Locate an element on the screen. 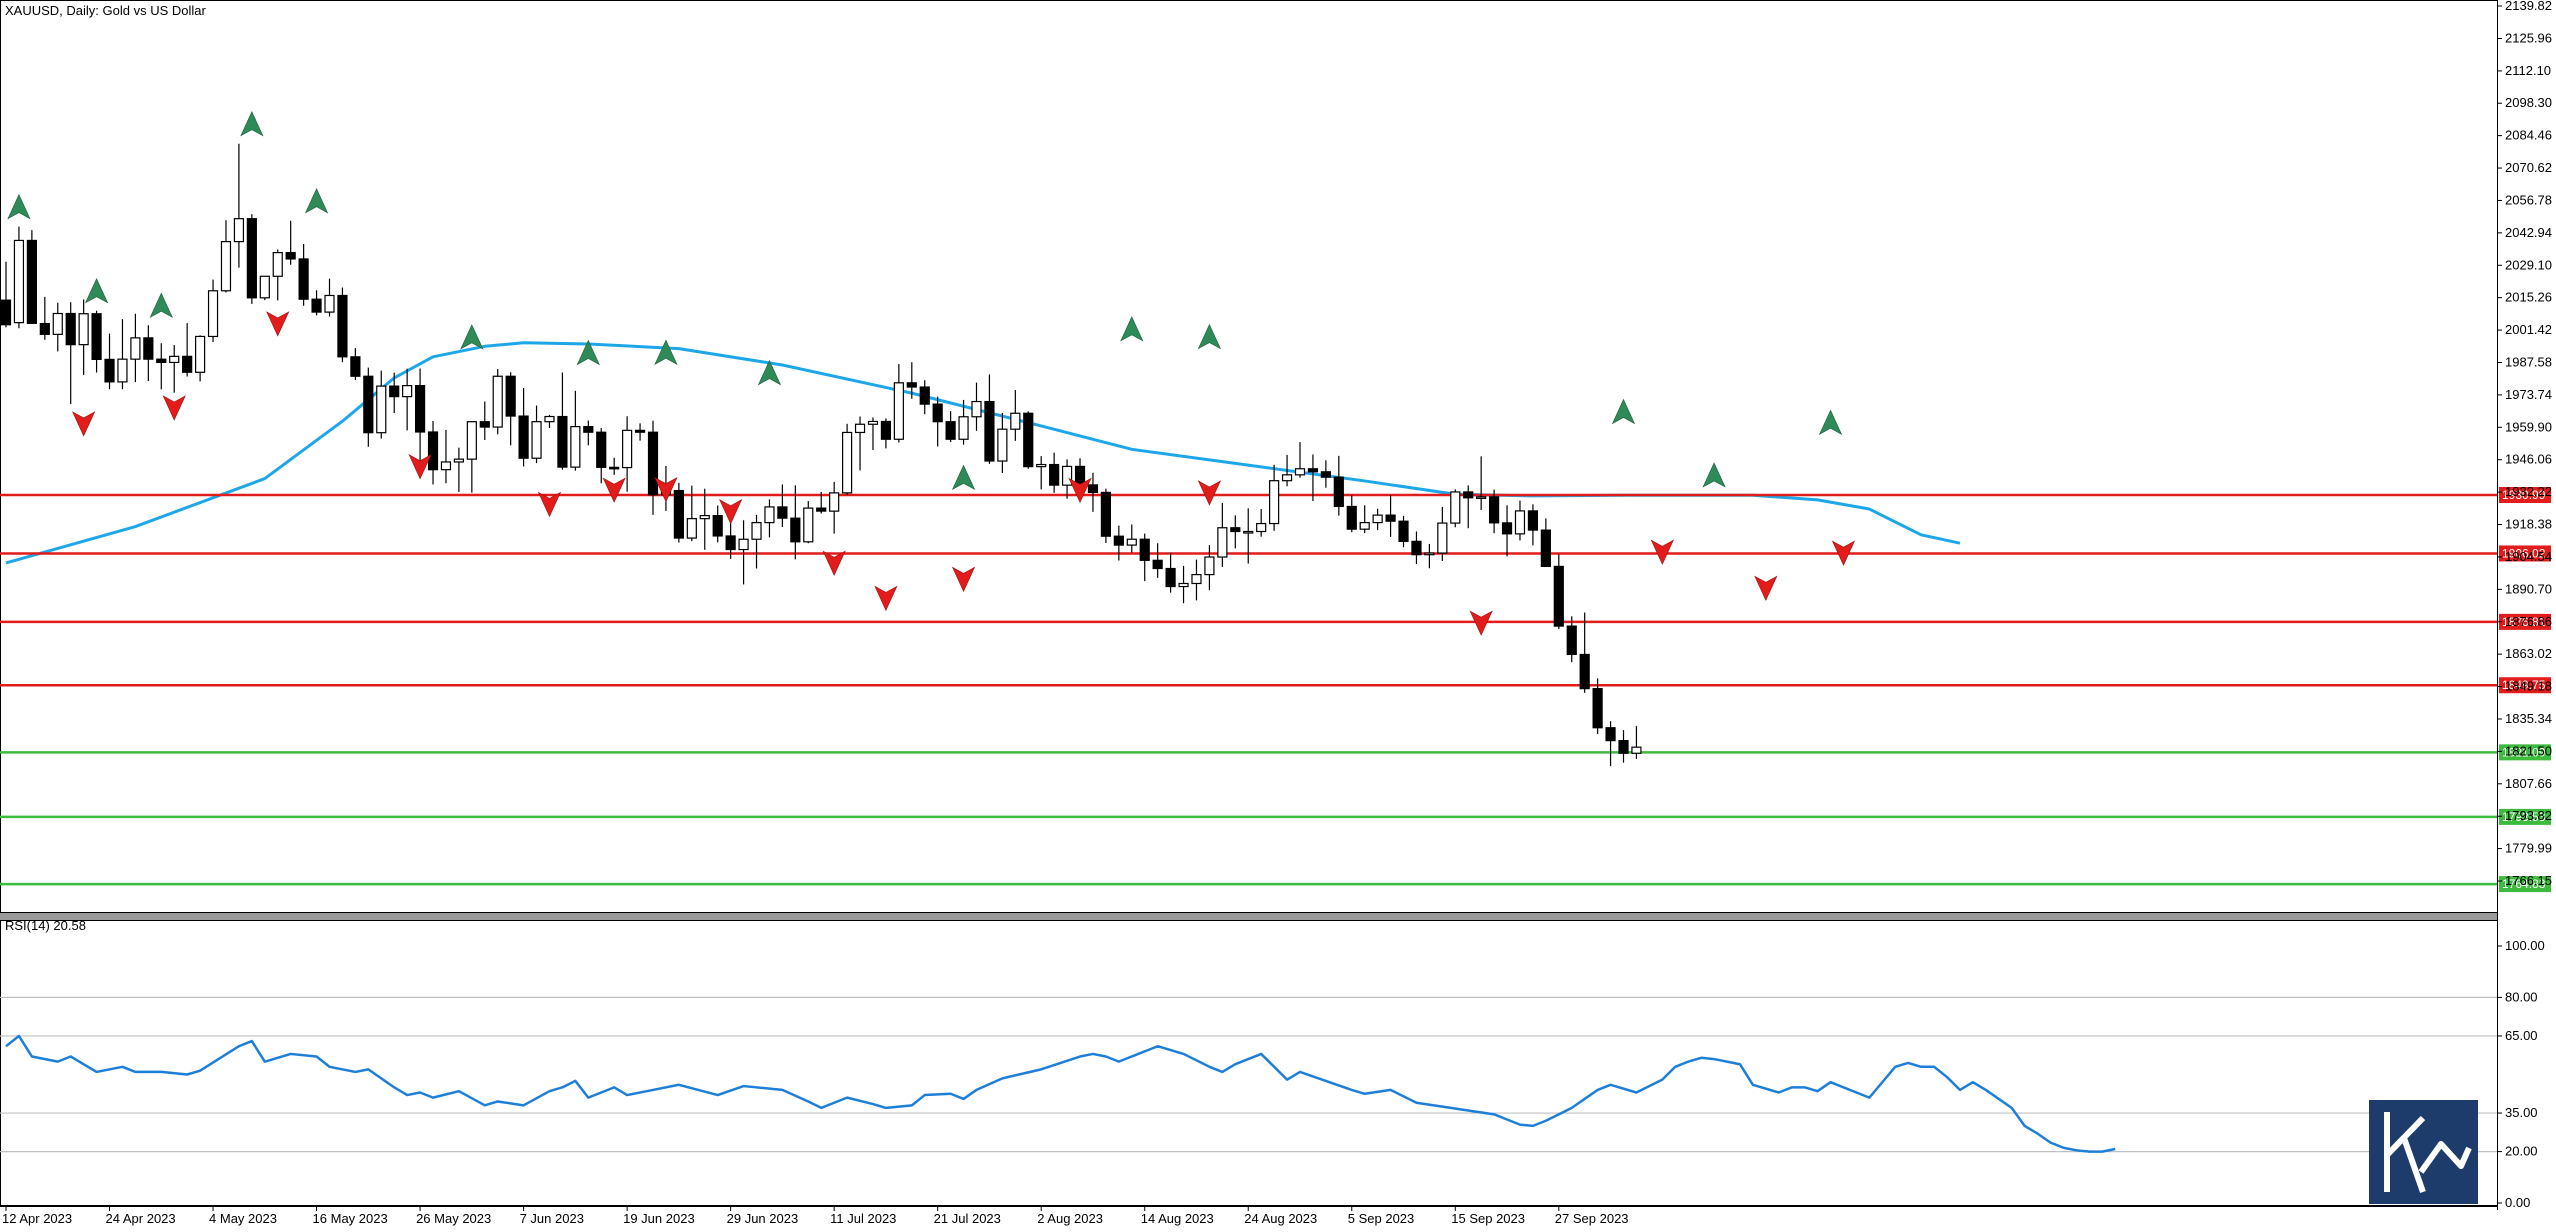 This screenshot has width=2556, height=1232. rsi-tick-label: 65.00 is located at coordinates (2521, 1035).